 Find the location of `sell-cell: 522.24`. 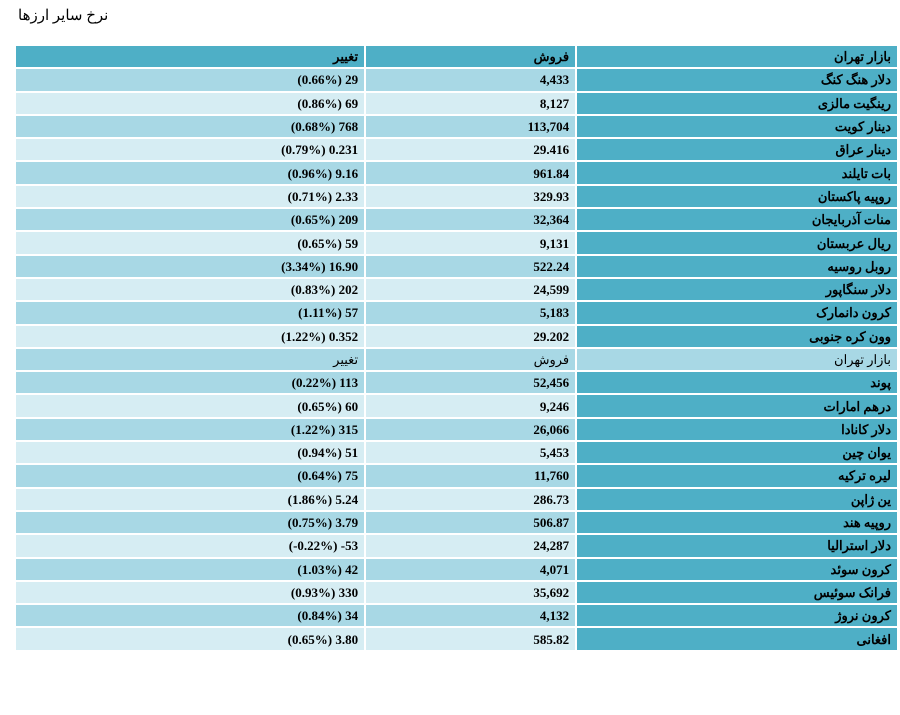

sell-cell: 522.24 is located at coordinates (471, 266).